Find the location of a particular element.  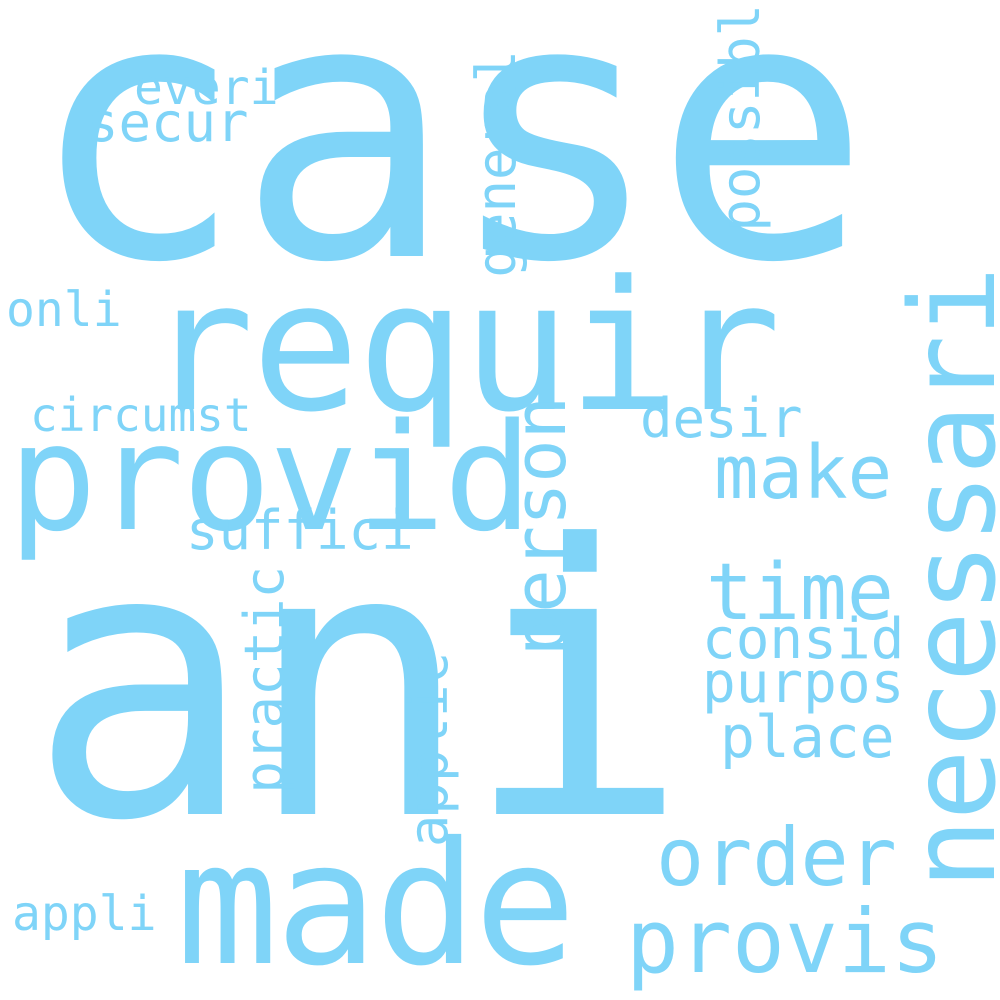

word-applic-text: applic is located at coordinates (428, 750).